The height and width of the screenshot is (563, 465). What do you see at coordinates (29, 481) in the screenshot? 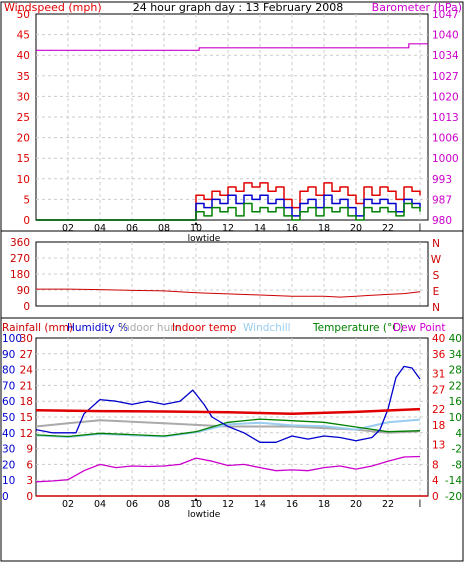
I see `rainfall-tick-label: 3` at bounding box center [29, 481].